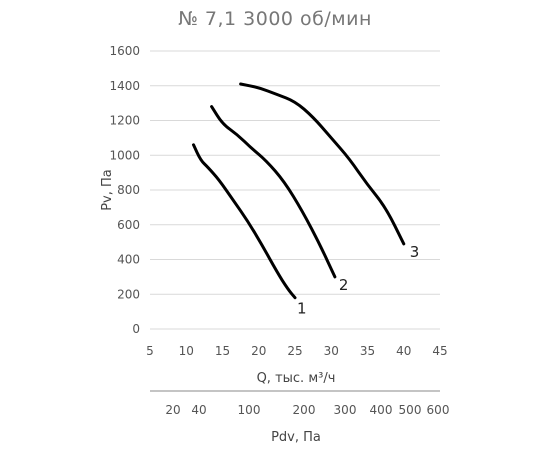  Describe the element at coordinates (410, 410) in the screenshot. I see `secondary-tick-label: 500` at that location.